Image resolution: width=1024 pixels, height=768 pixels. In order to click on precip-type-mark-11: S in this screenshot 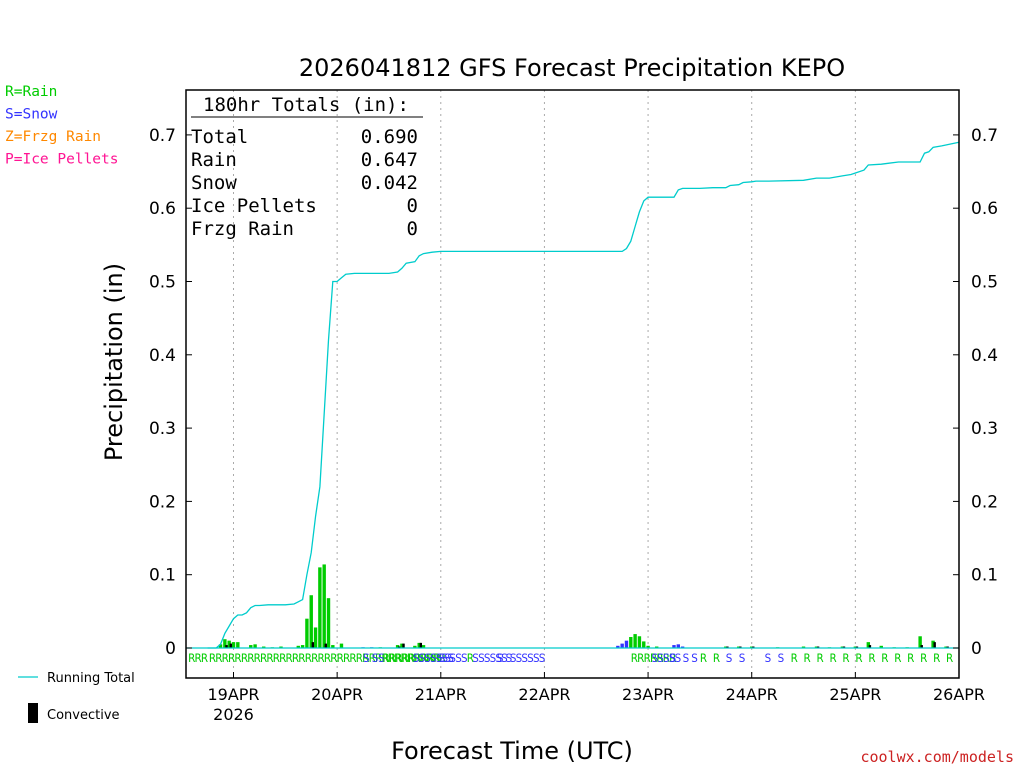, I will do `click(500, 658)`.